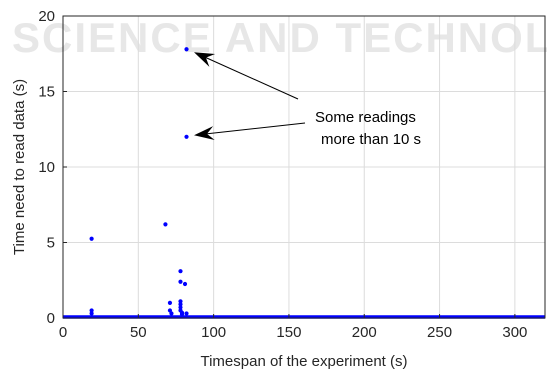 Image resolution: width=547 pixels, height=374 pixels. What do you see at coordinates (439, 332) in the screenshot?
I see `x-tick-label: 250` at bounding box center [439, 332].